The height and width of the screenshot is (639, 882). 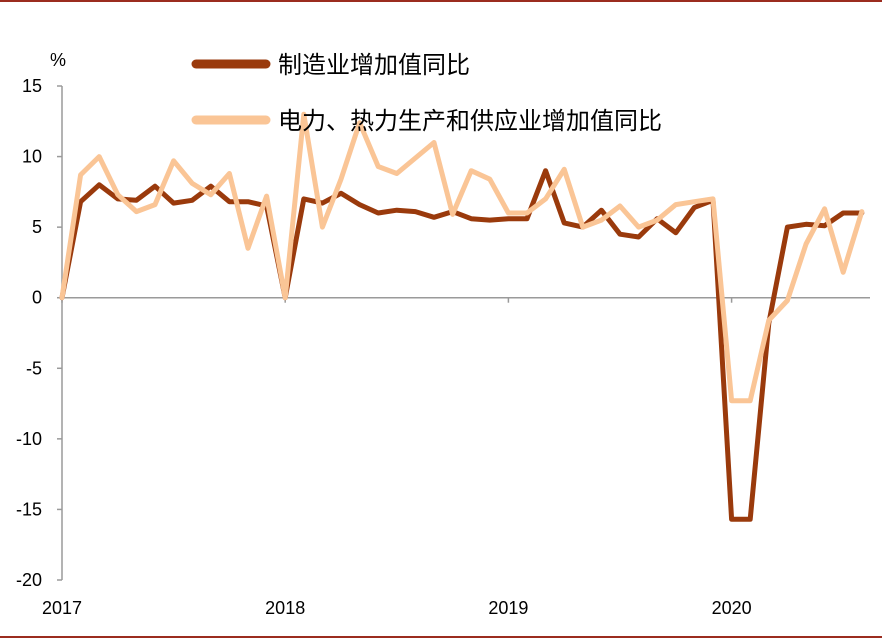 I want to click on legend-label-1: 制造业增加值同比, so click(x=374, y=65).